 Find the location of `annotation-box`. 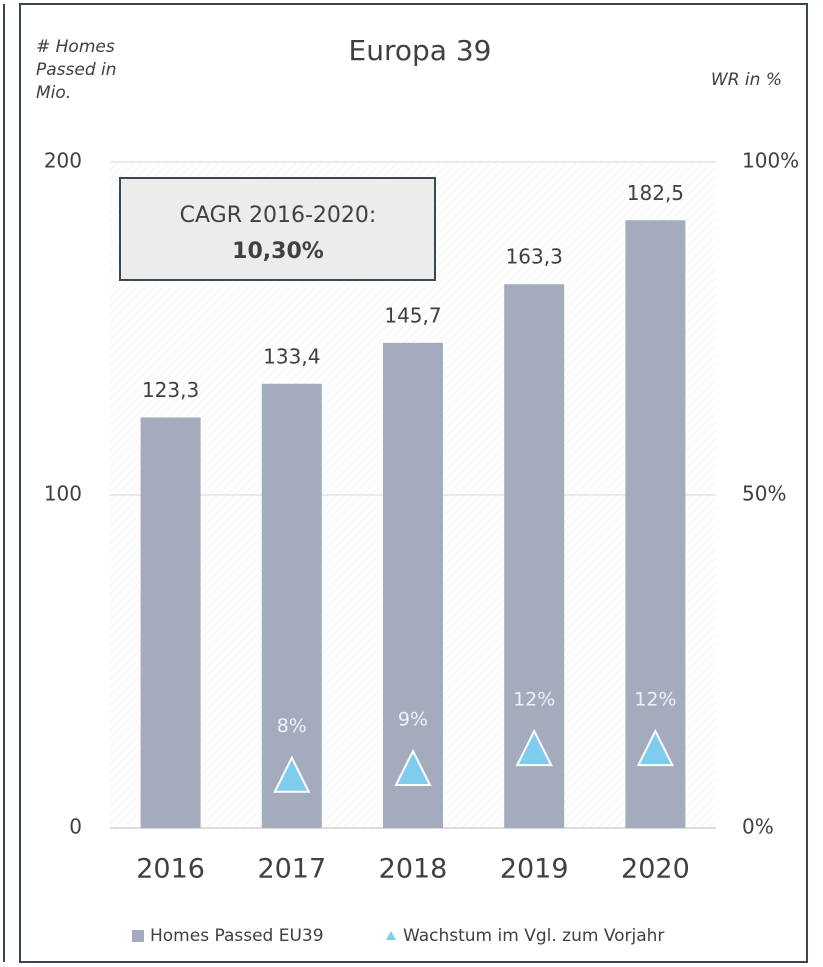

annotation-box is located at coordinates (277, 229).